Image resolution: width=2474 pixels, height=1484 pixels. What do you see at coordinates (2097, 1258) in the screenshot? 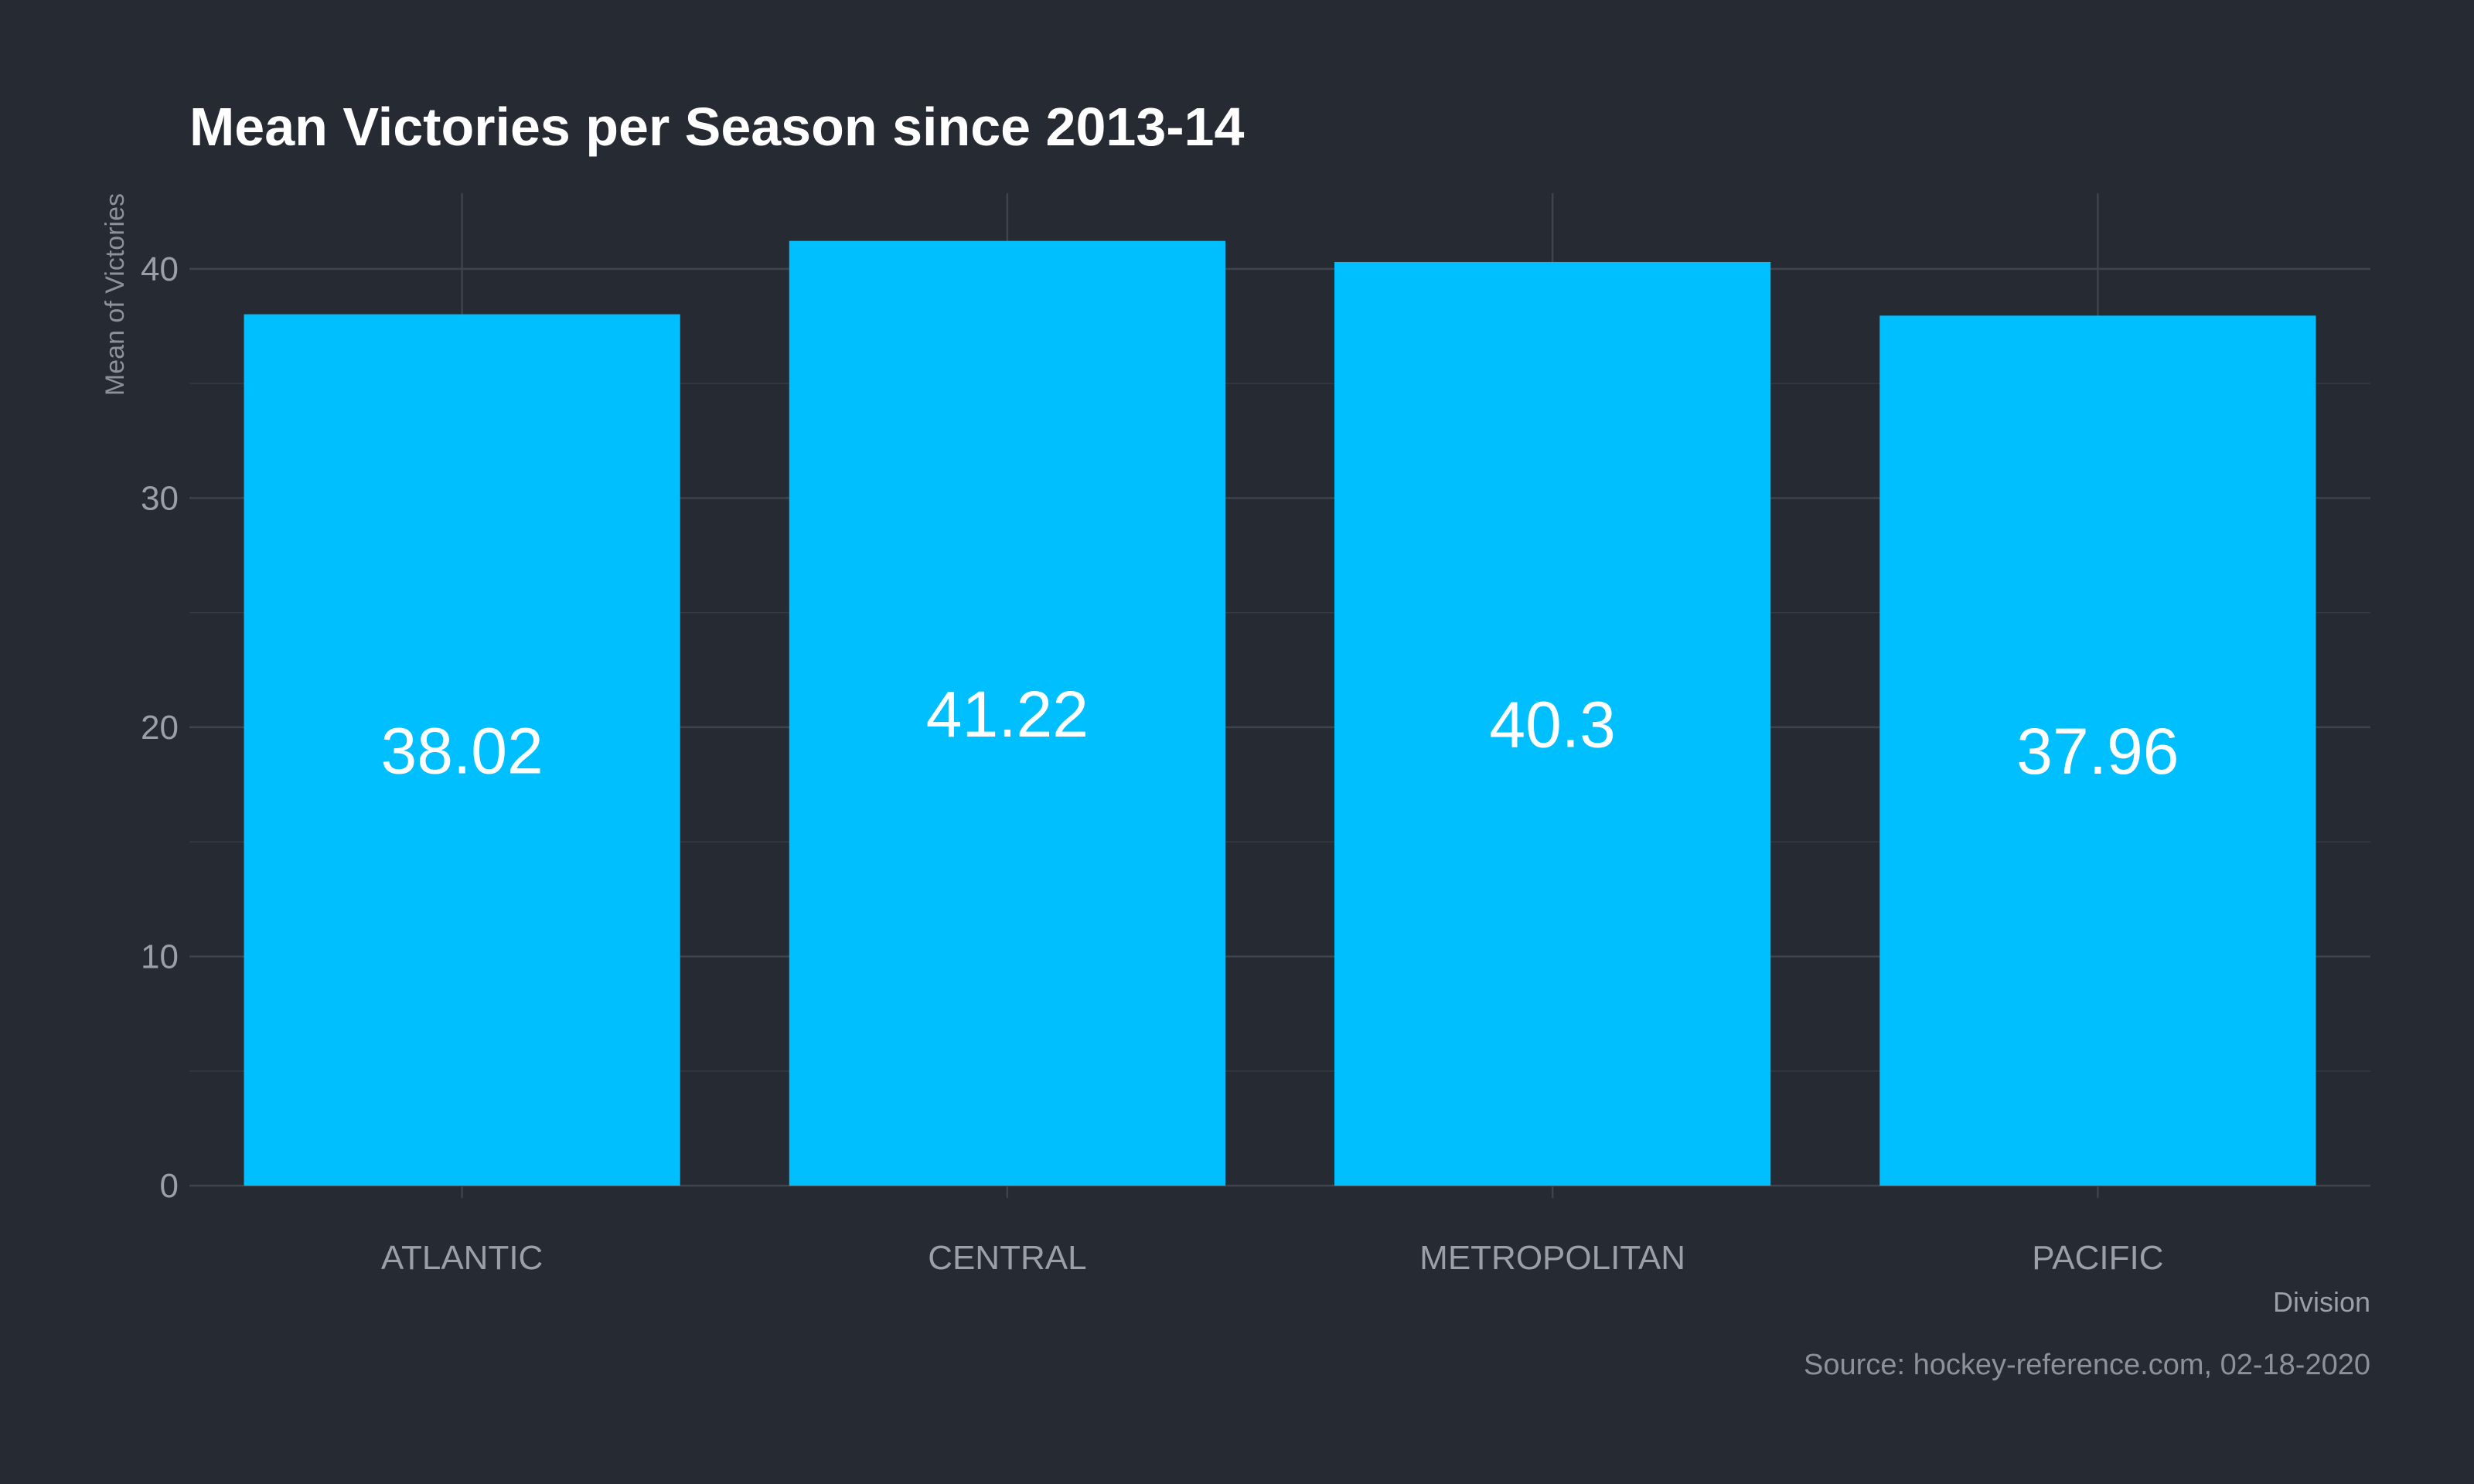
I see `x-tick-label: PACIFIC` at bounding box center [2097, 1258].